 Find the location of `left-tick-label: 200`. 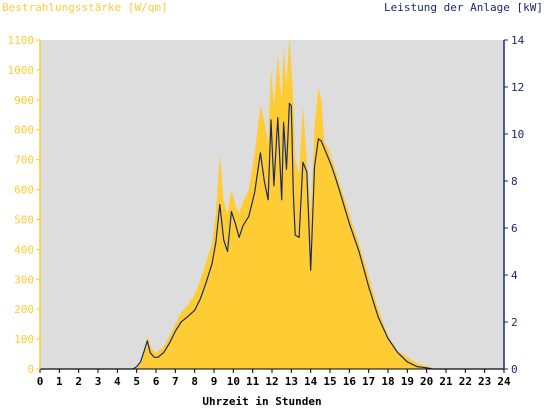

left-tick-label: 200 is located at coordinates (24, 309).